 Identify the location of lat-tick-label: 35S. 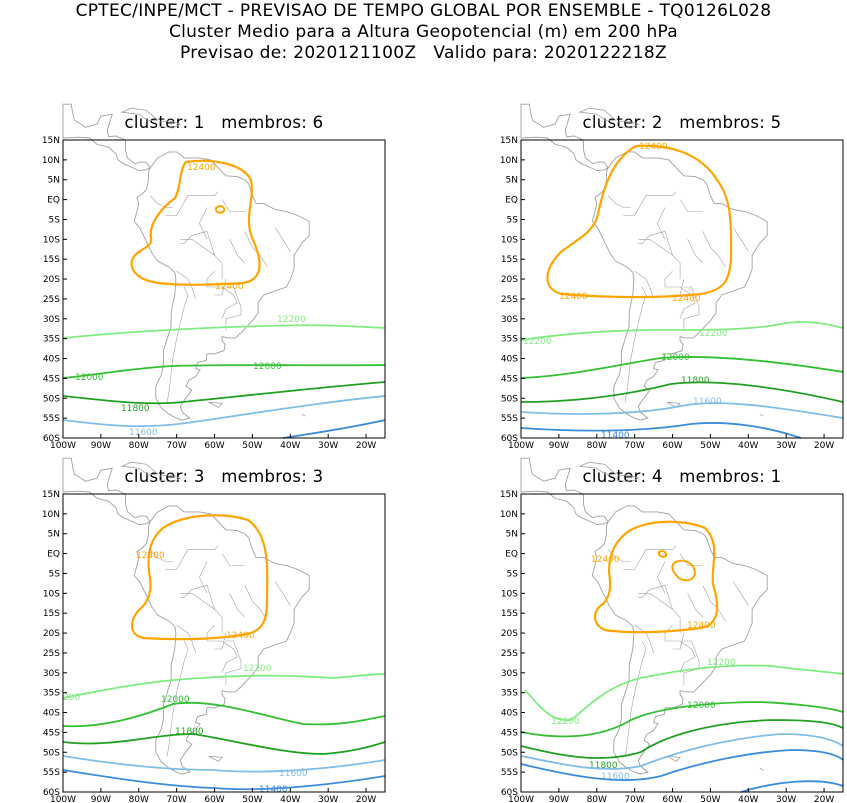
(51, 694).